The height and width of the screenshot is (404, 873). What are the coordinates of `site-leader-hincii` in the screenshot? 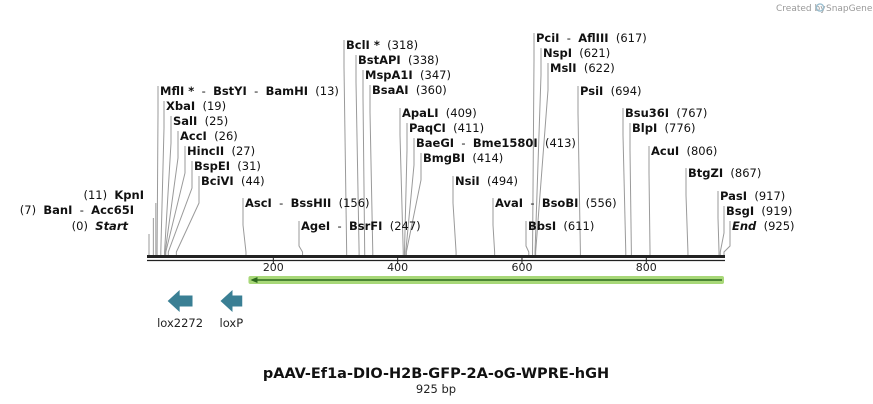 It's located at (175, 200).